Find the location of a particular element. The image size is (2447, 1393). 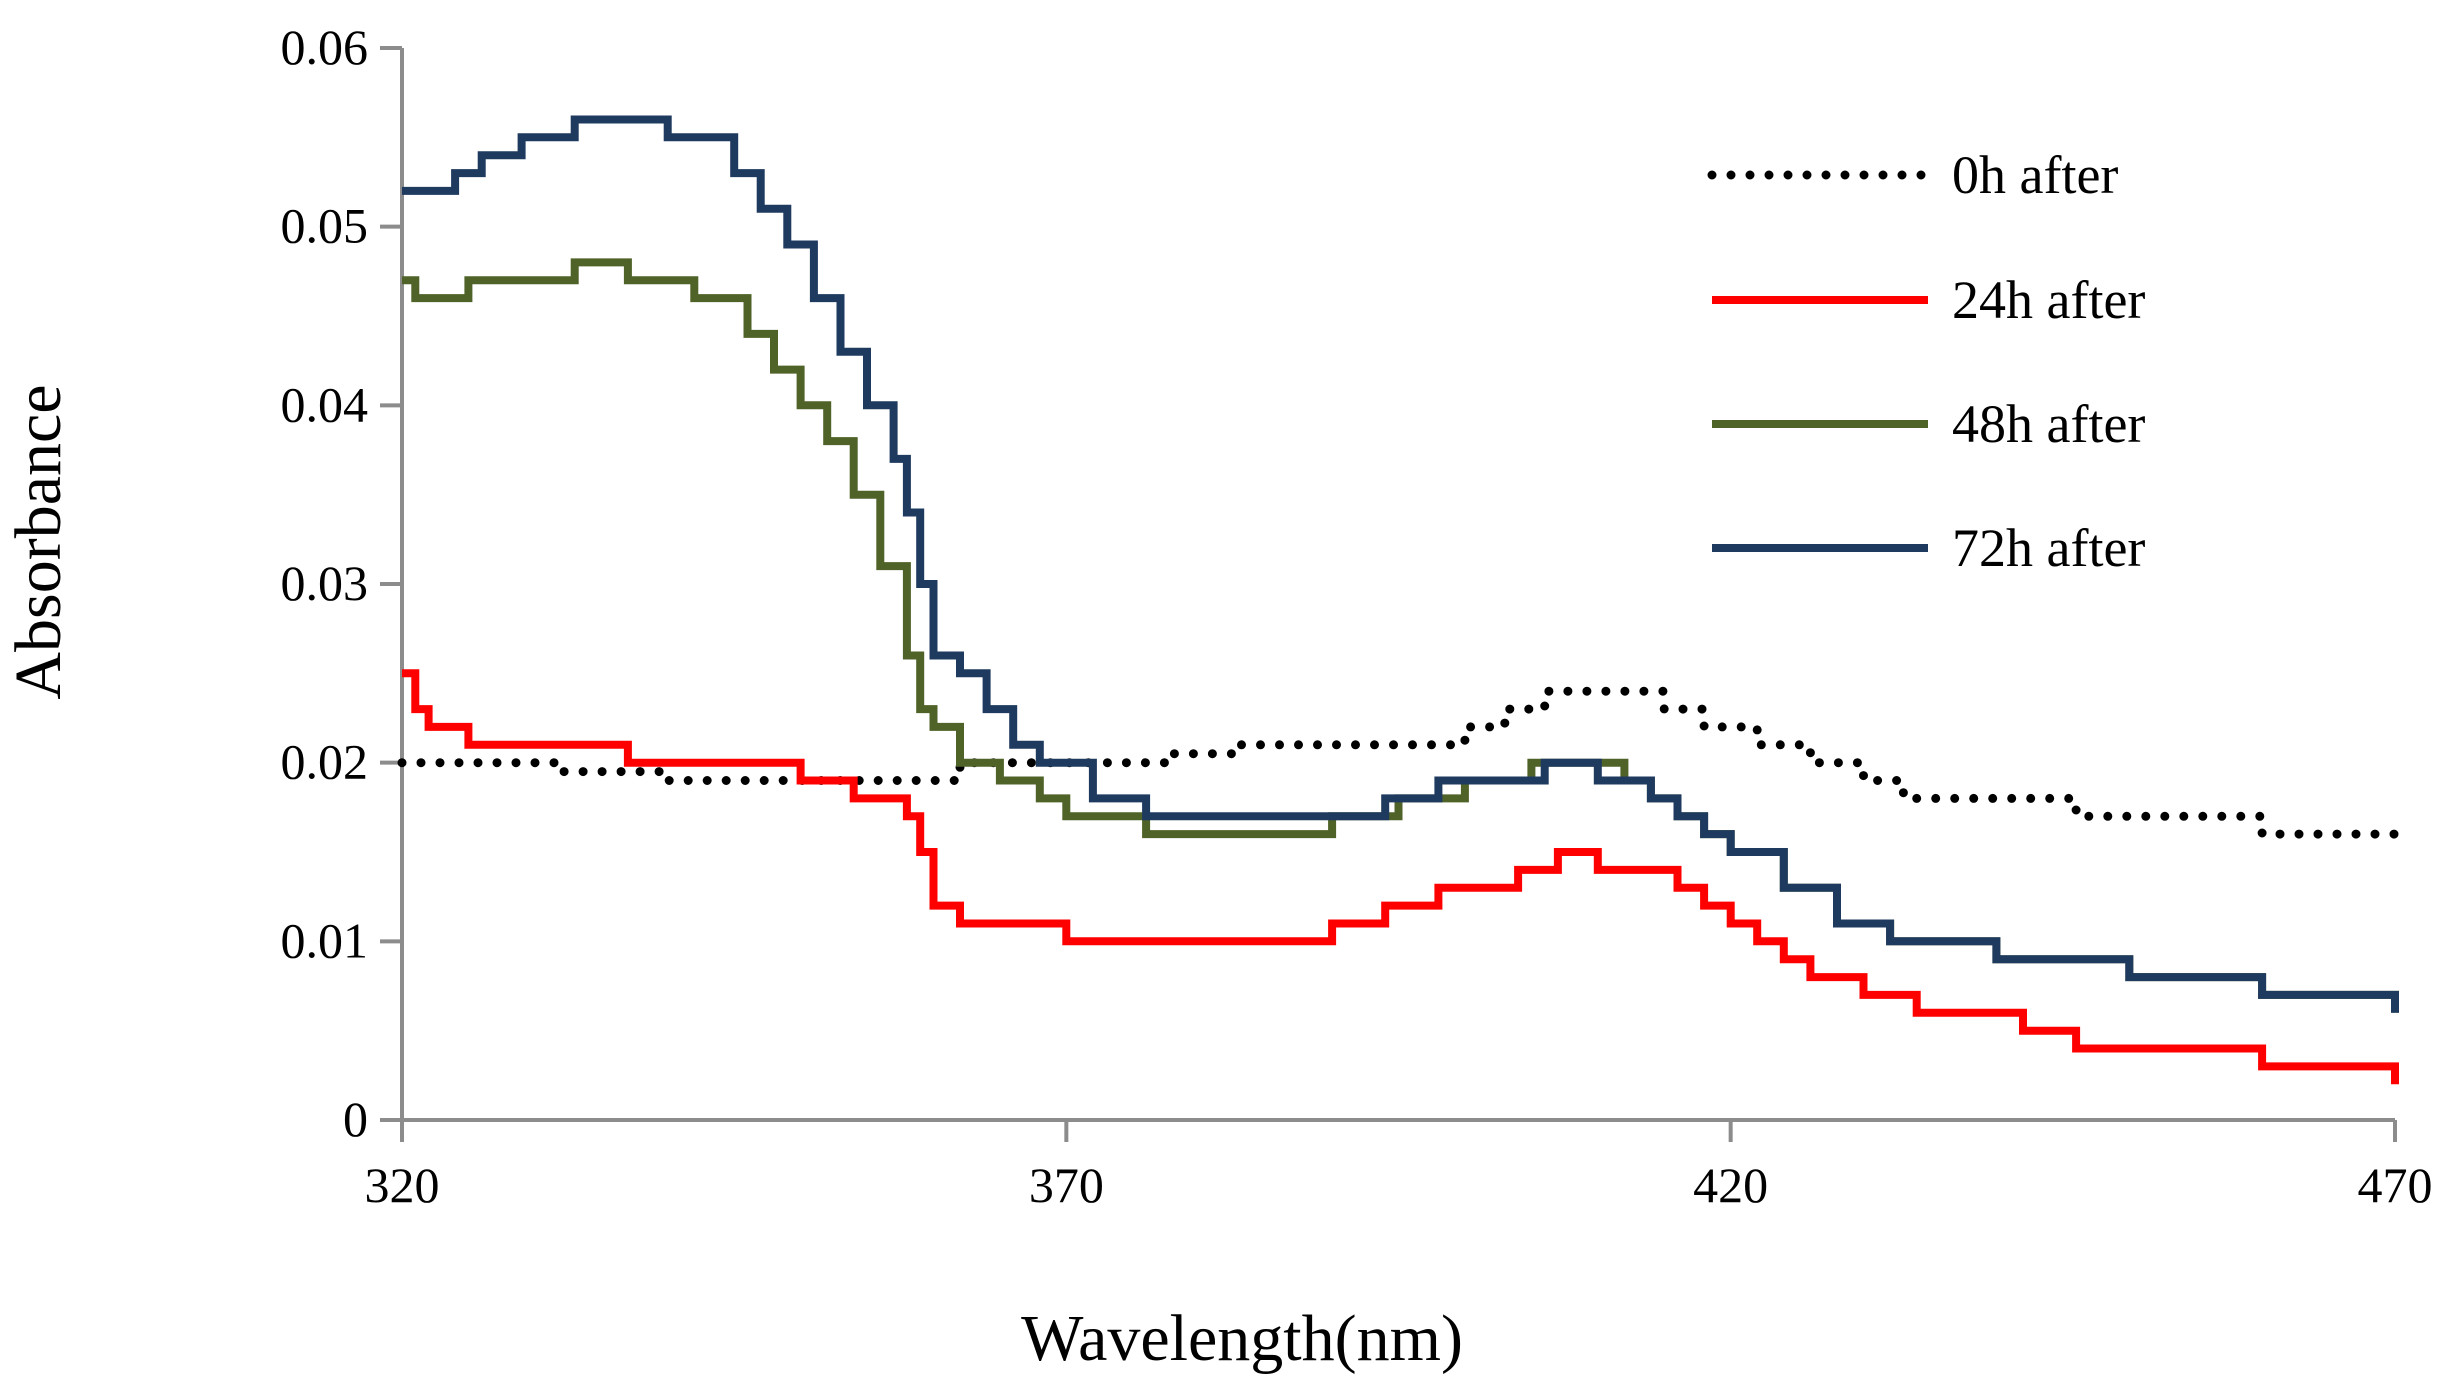

y-tick-label: 0.06 is located at coordinates (325, 47).